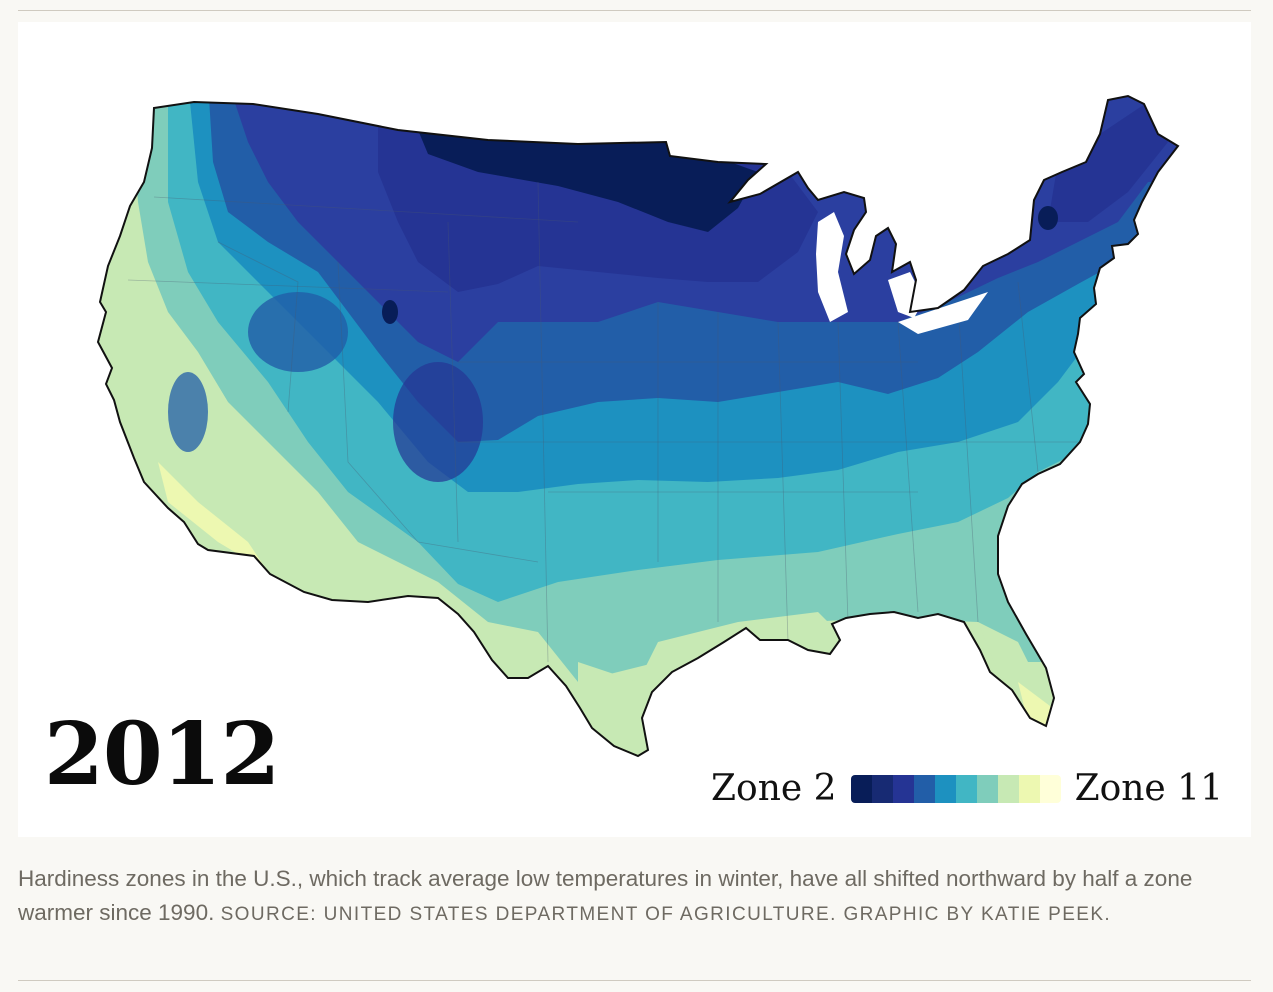  Describe the element at coordinates (1108, 162) in the screenshot. I see `zone-3-northeast` at that location.